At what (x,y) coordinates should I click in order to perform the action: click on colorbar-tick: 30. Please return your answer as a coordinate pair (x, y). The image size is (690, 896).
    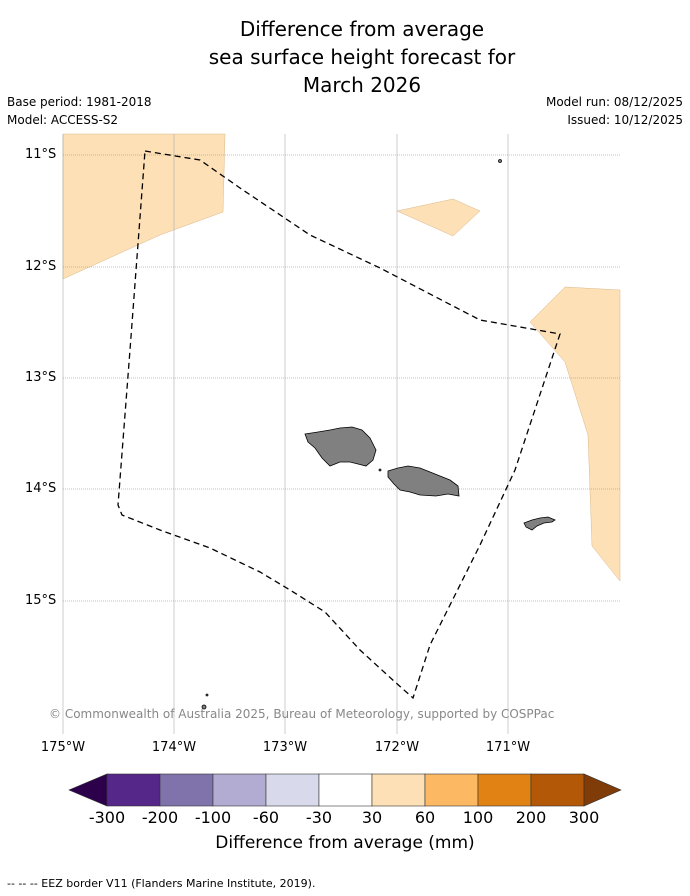
    Looking at the image, I should click on (372, 817).